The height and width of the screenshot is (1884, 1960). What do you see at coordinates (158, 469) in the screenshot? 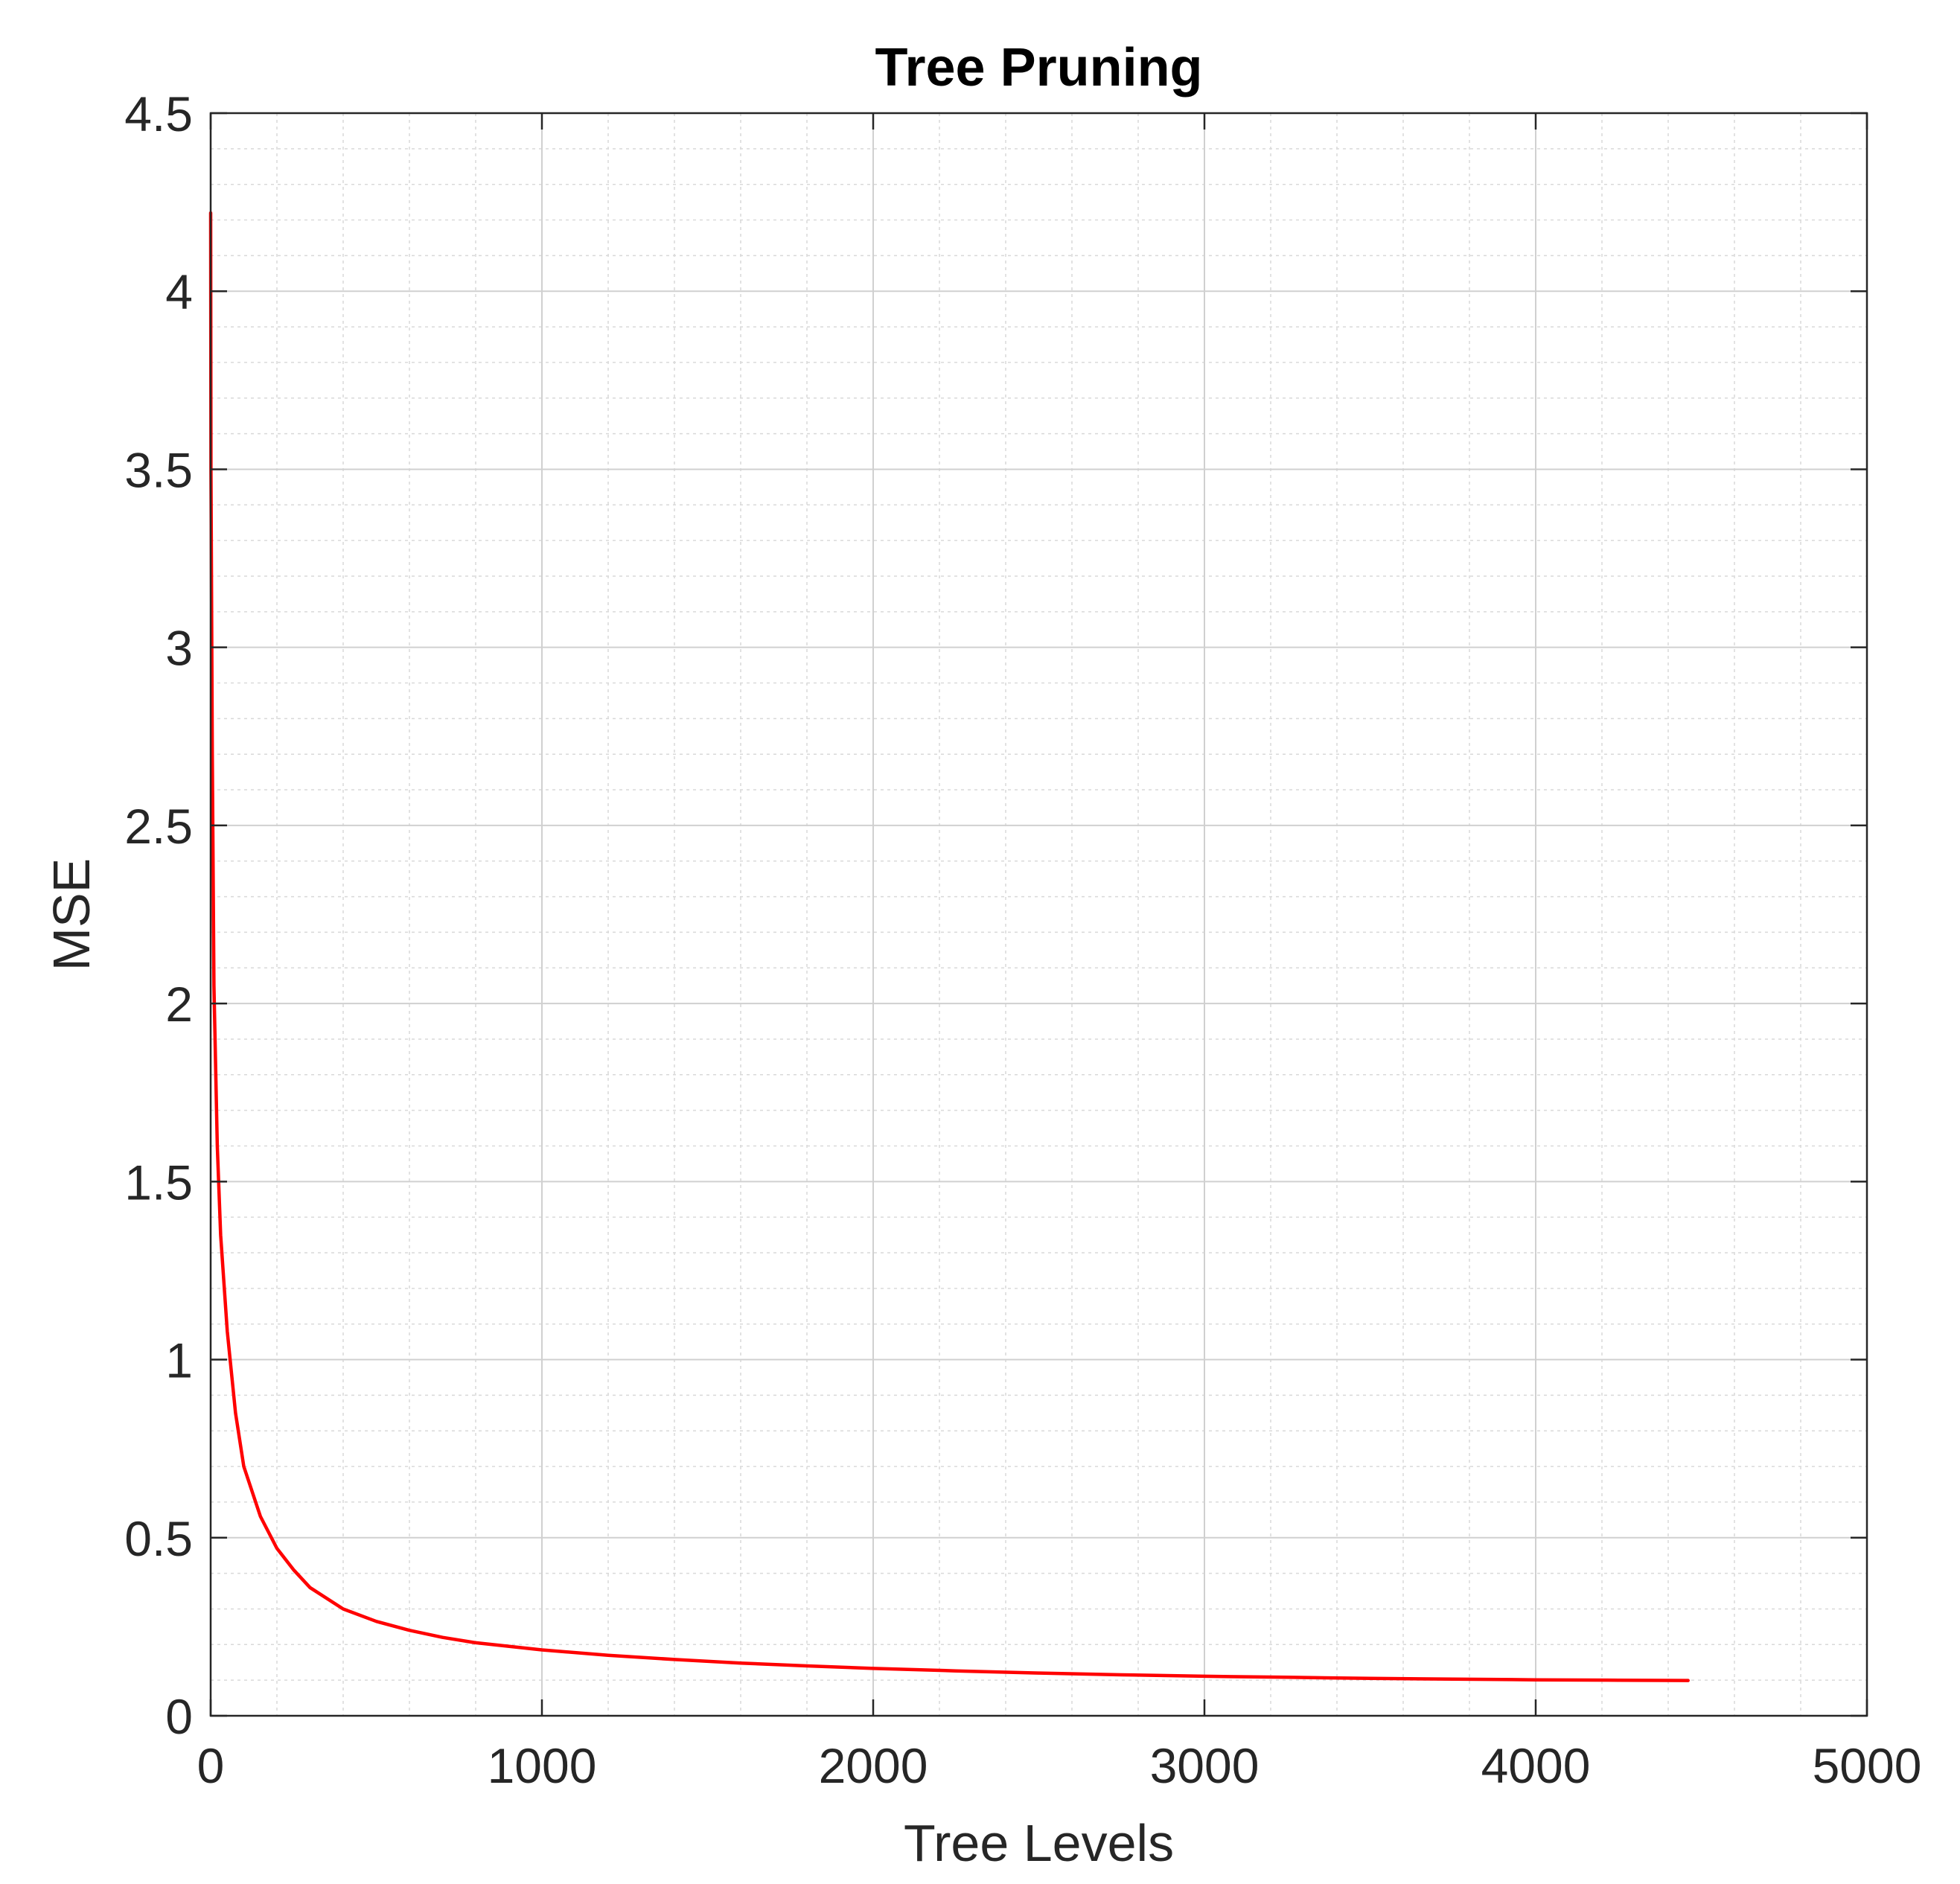
I see `y-tick-label: 3.5` at bounding box center [158, 469].